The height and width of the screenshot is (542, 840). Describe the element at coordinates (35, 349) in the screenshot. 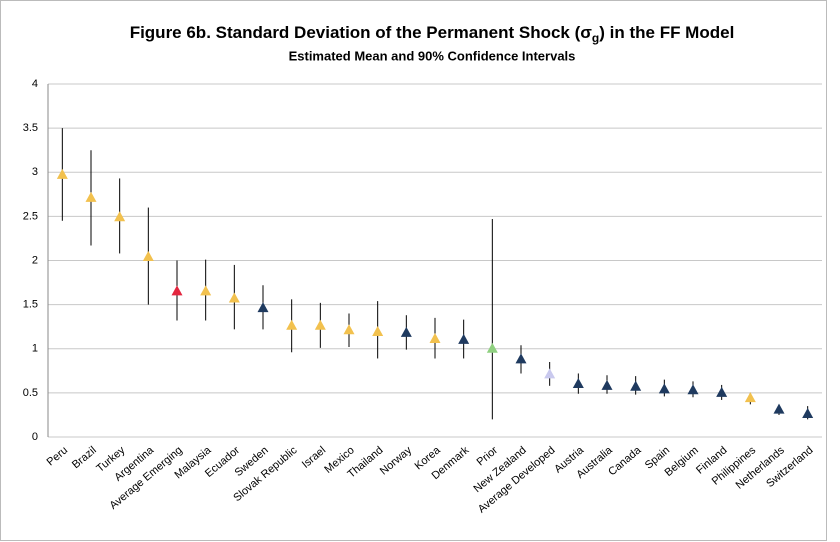

I see `y-tick-label: 1` at that location.